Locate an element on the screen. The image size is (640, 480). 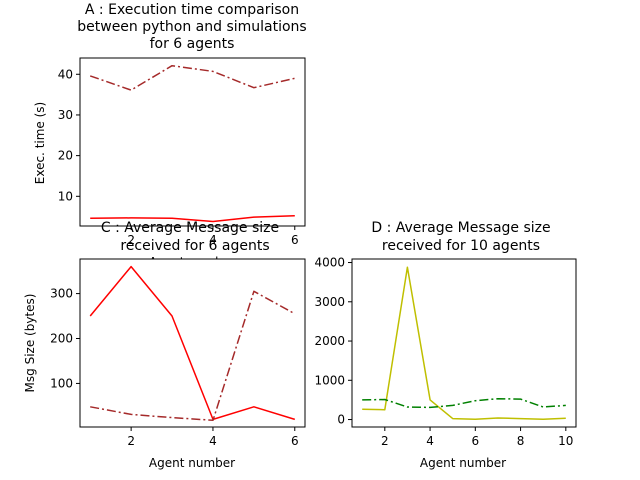
panel-c-title-line-2: received for 6 agents is located at coordinates (194, 246).